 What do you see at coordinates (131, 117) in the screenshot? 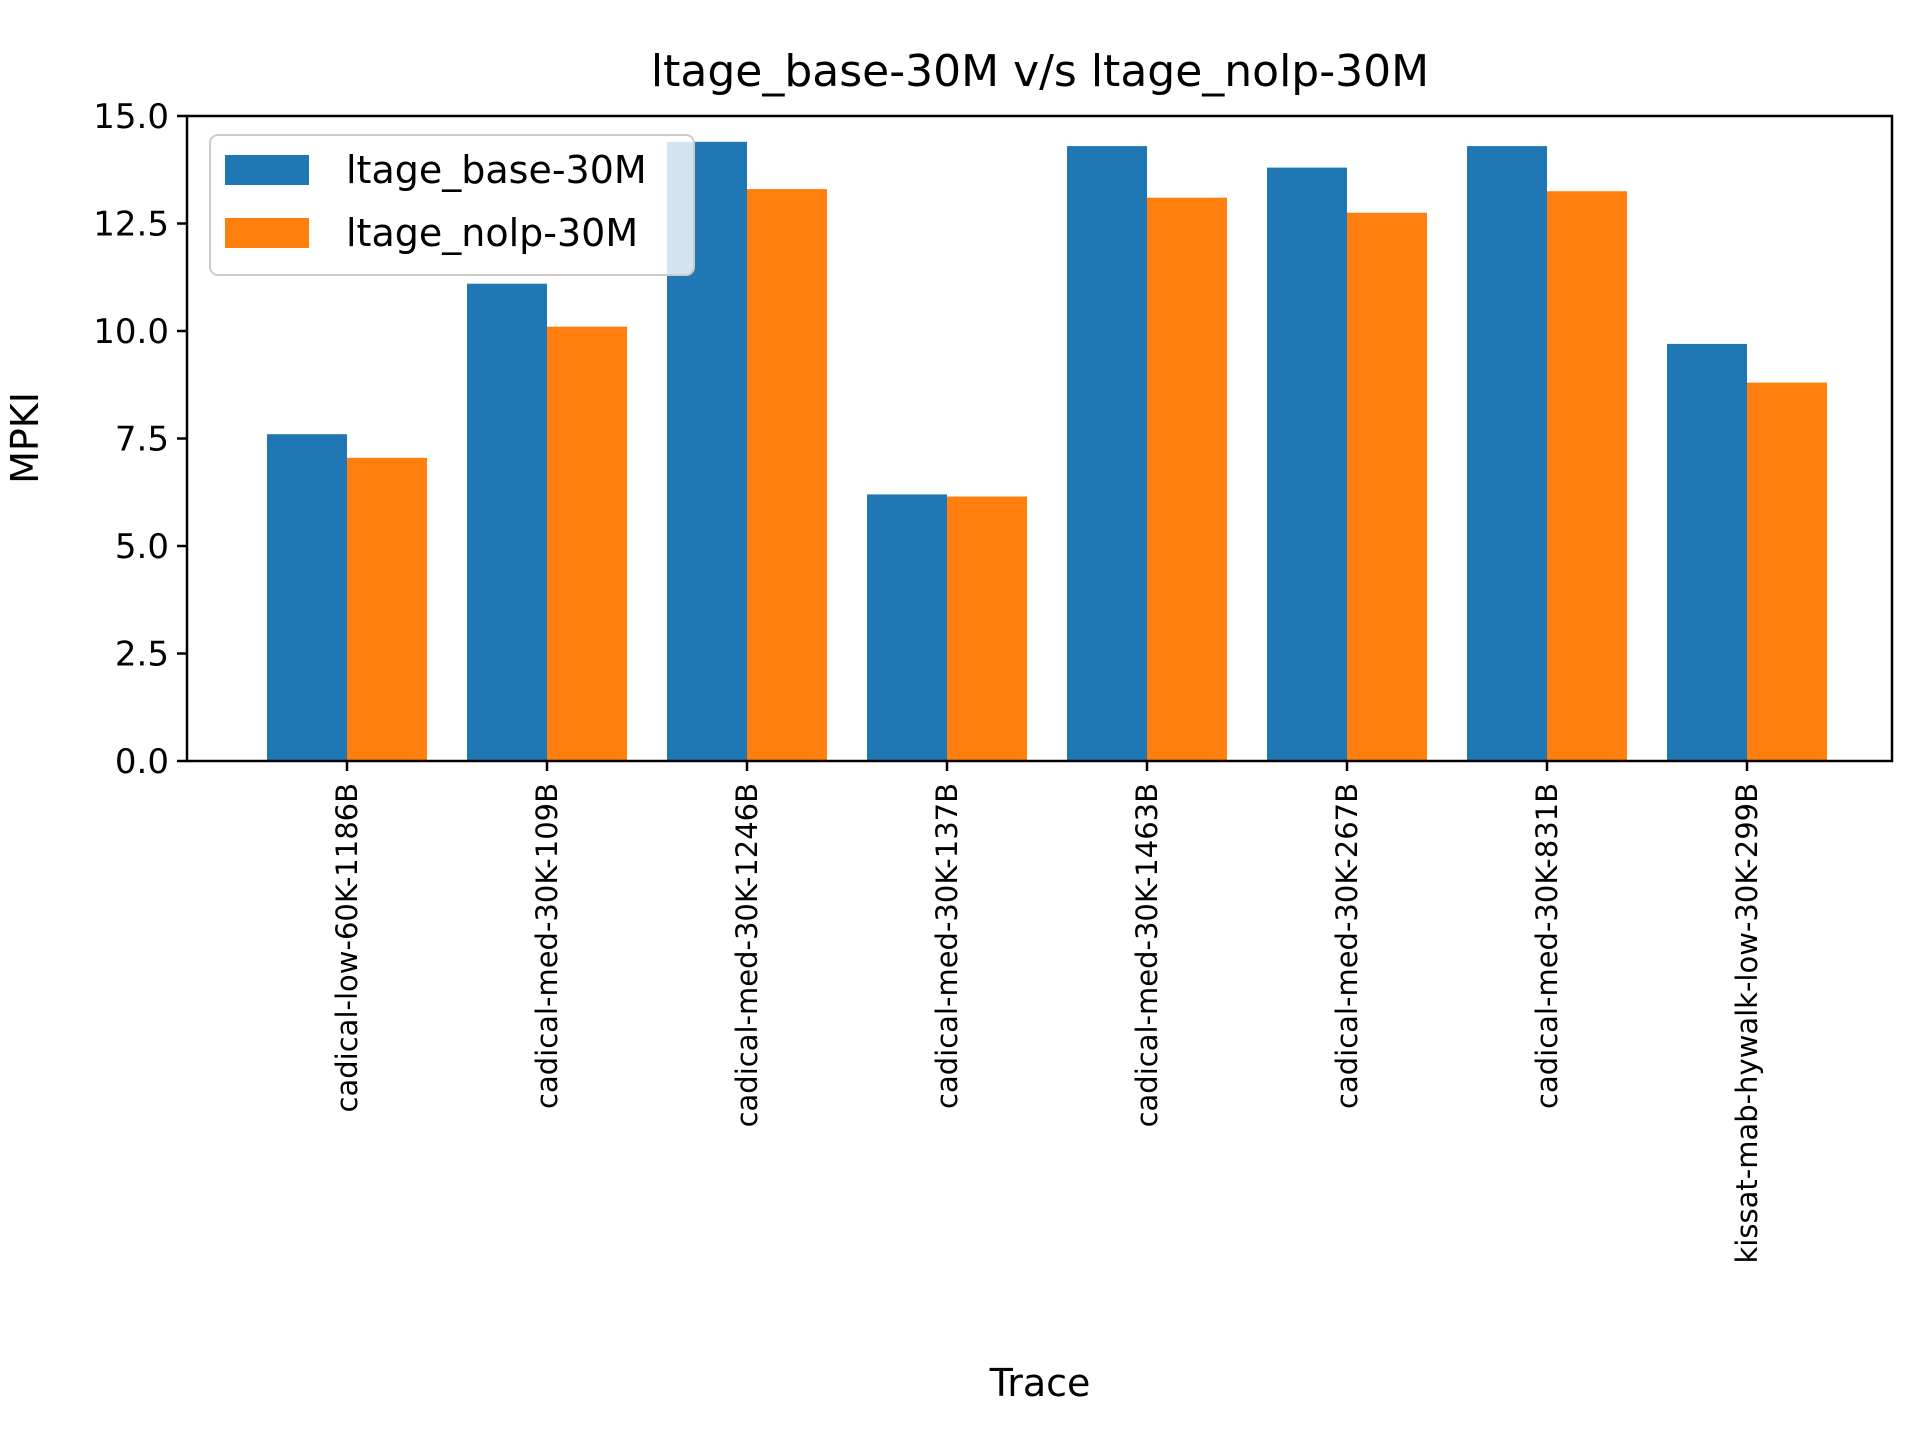
I see `y-tick-label: 15.0` at bounding box center [131, 117].